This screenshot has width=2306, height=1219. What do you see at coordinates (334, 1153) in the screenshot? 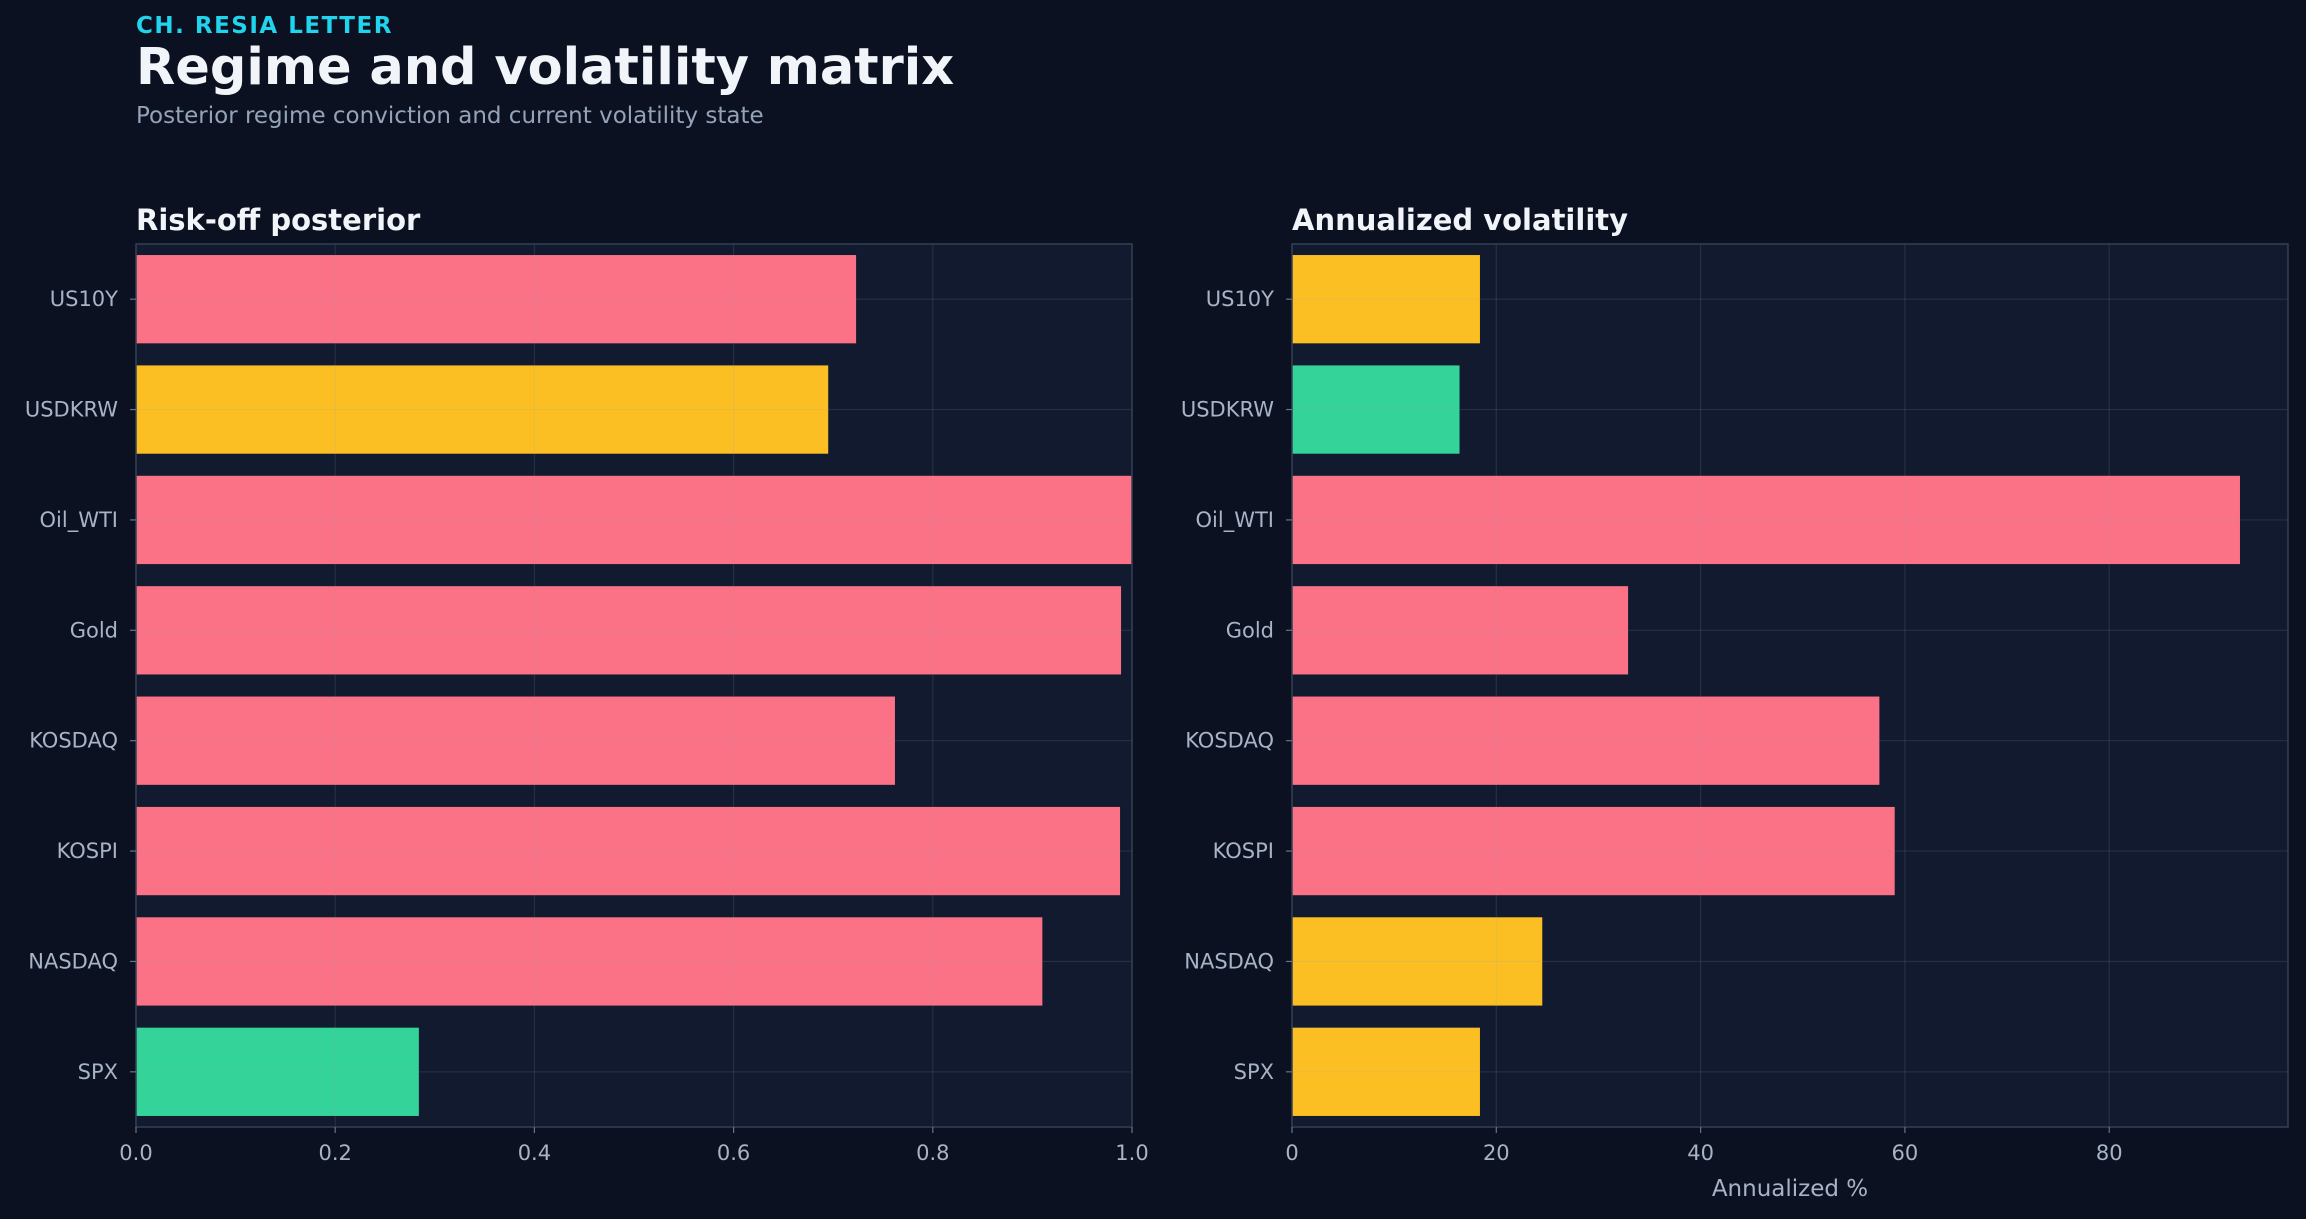
I see `x-tick-label: 0.2` at bounding box center [334, 1153].